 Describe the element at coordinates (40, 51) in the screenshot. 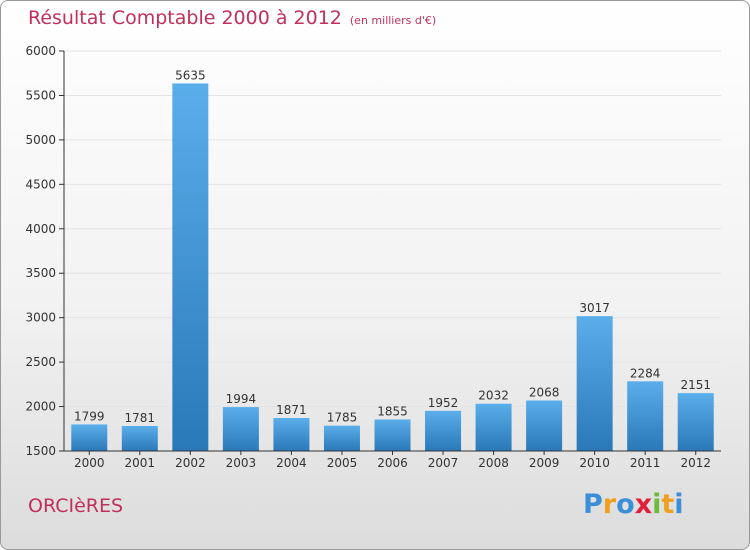

I see `y-tick-label: 6000` at that location.